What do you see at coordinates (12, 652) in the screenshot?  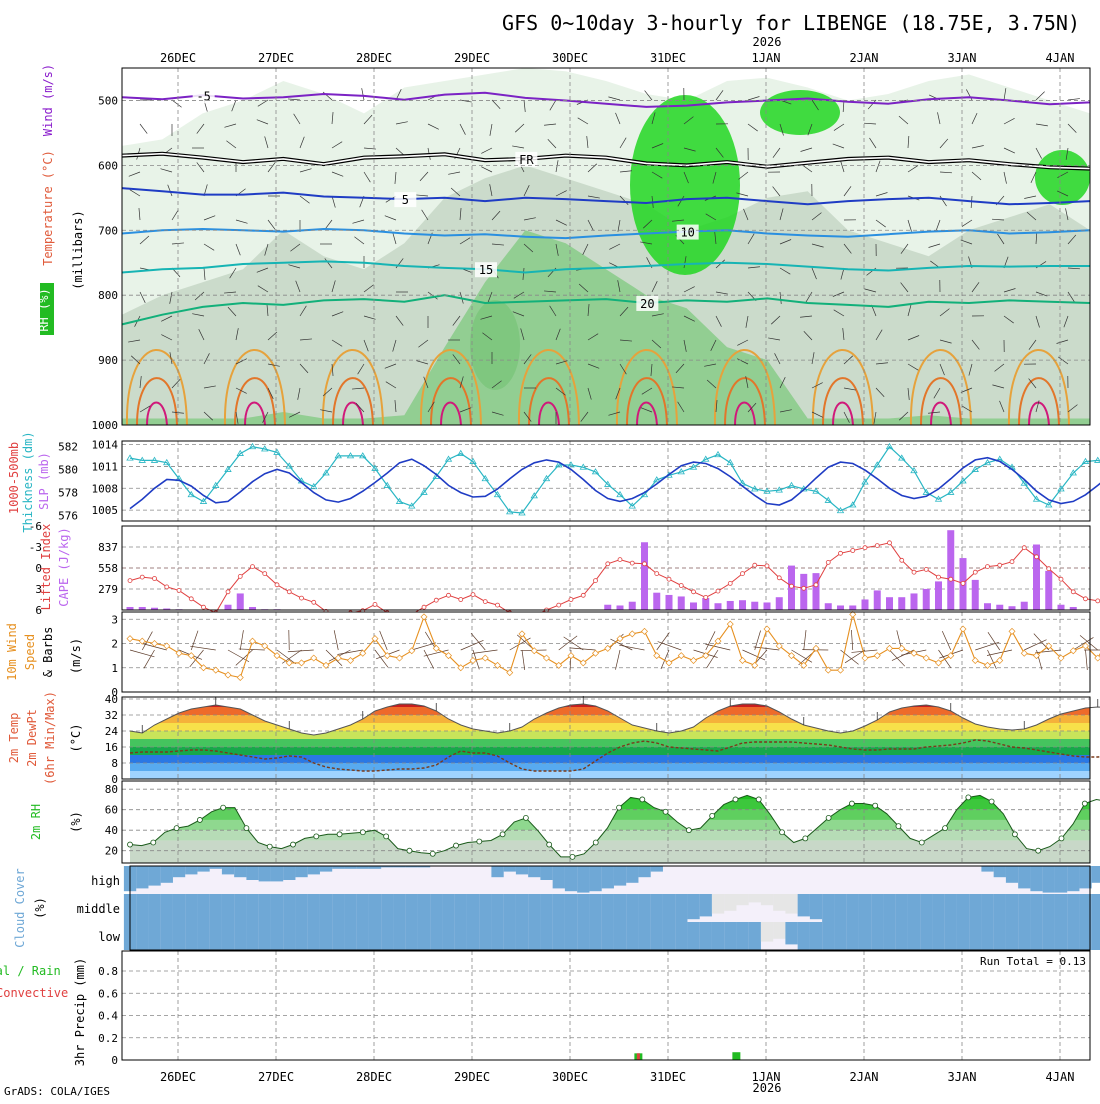 I see `wind-axis-label: 10m Wind` at bounding box center [12, 652].